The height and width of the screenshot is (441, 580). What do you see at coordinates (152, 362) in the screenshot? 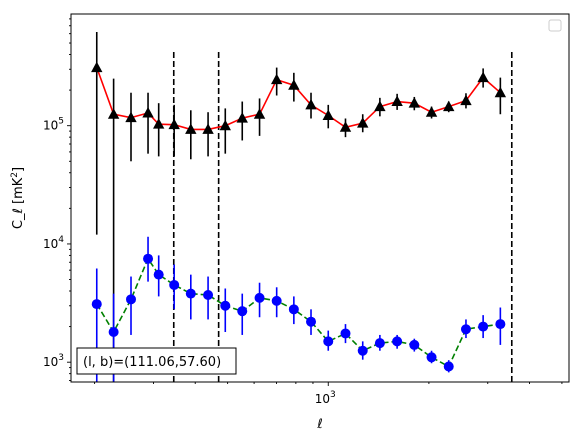
I see `annotation-text: (l, b)=(111.06,57.60)` at bounding box center [152, 362].